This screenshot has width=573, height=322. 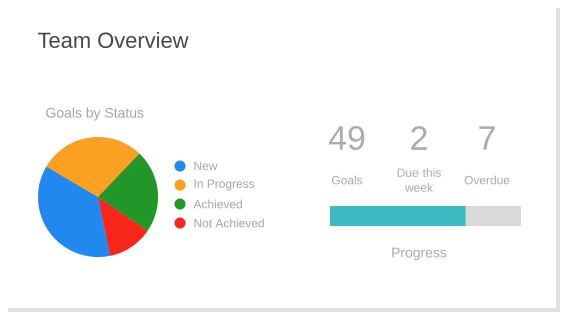 What do you see at coordinates (347, 180) in the screenshot?
I see `category-label: Goals` at bounding box center [347, 180].